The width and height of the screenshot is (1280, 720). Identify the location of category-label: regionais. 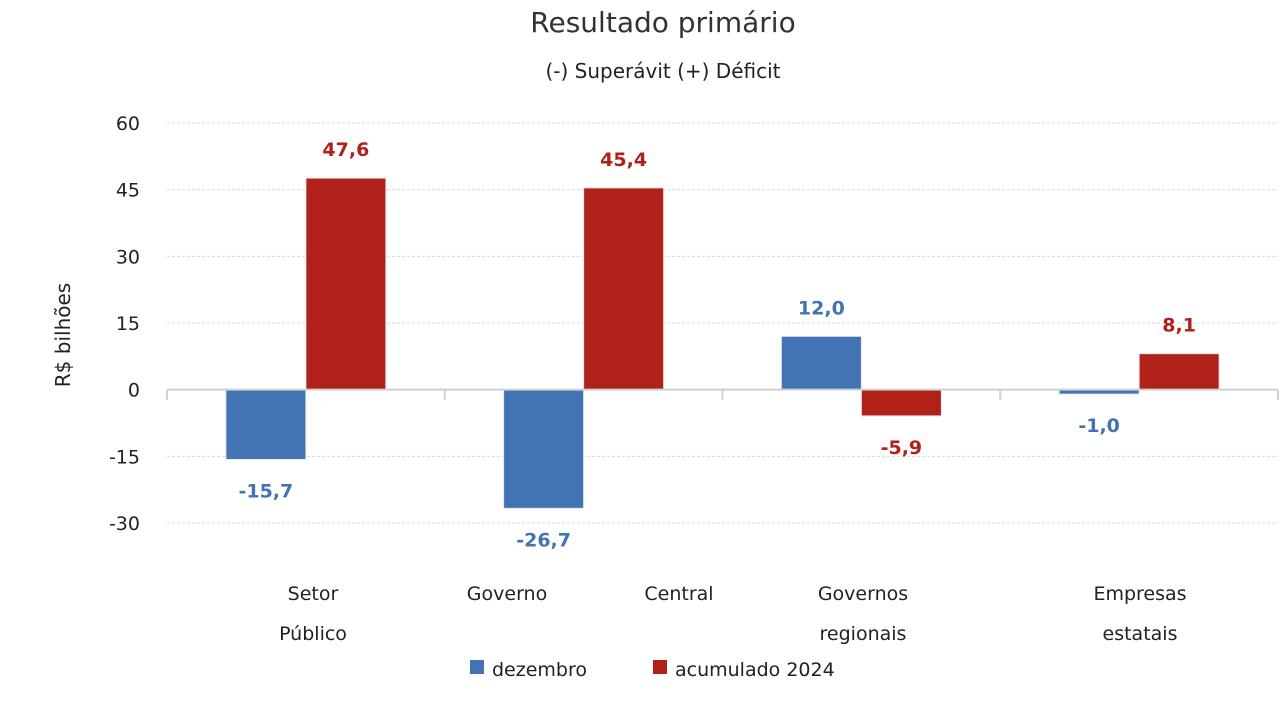
(863, 634).